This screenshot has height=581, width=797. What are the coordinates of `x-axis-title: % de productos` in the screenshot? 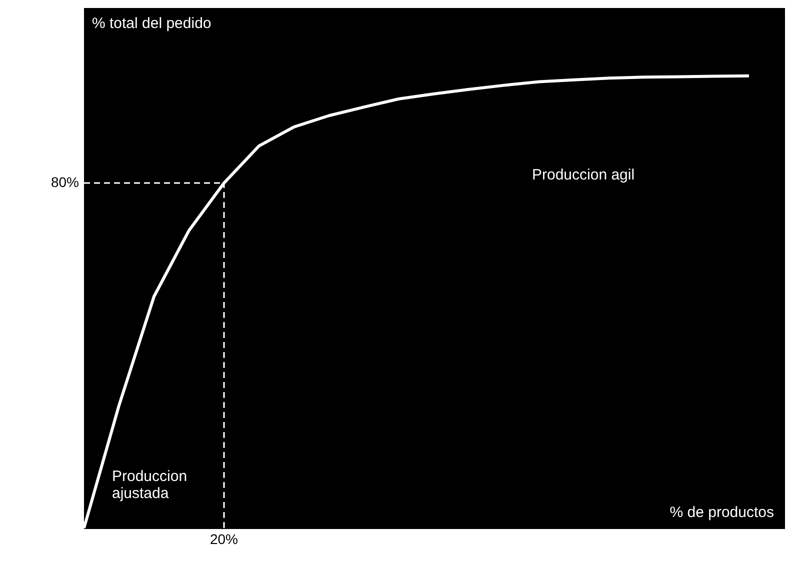 It's located at (722, 512).